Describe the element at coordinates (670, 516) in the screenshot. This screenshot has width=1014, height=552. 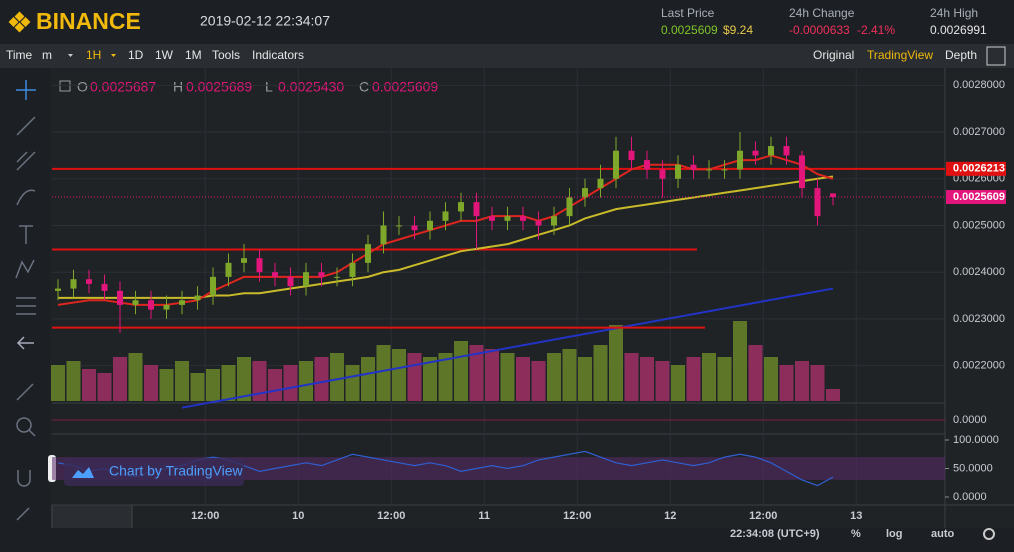
I see `x-tick-label: 12` at that location.